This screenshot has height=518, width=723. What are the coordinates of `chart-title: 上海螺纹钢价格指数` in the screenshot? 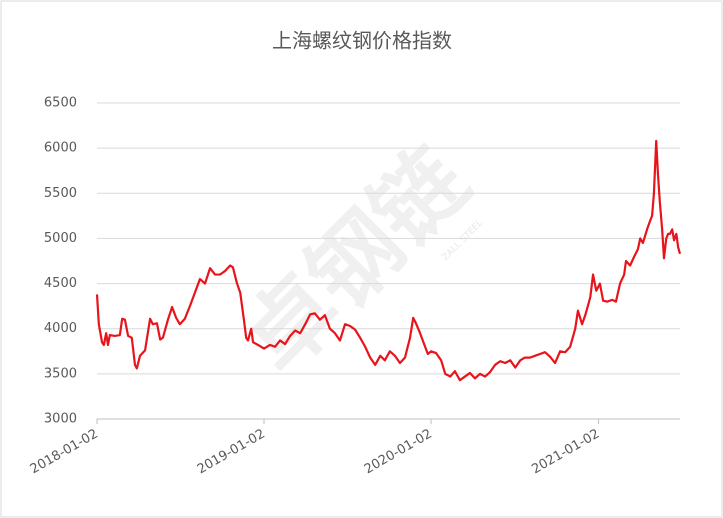 It's located at (362, 41).